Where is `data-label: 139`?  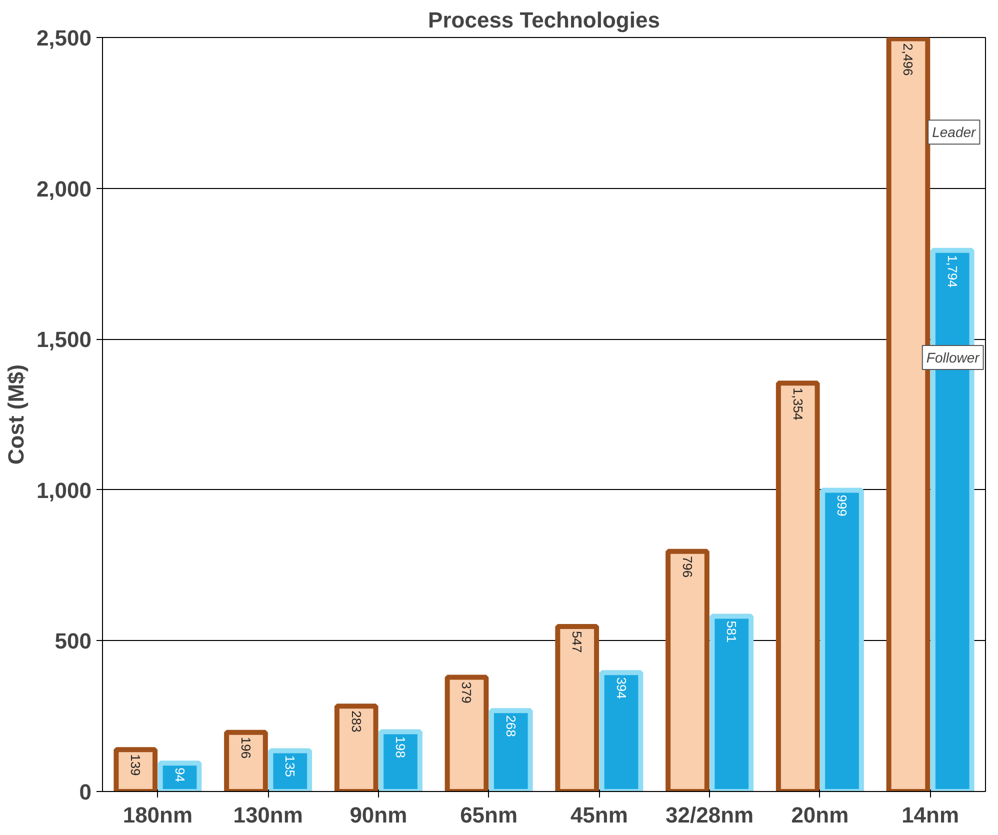 data-label: 139 is located at coordinates (136, 765).